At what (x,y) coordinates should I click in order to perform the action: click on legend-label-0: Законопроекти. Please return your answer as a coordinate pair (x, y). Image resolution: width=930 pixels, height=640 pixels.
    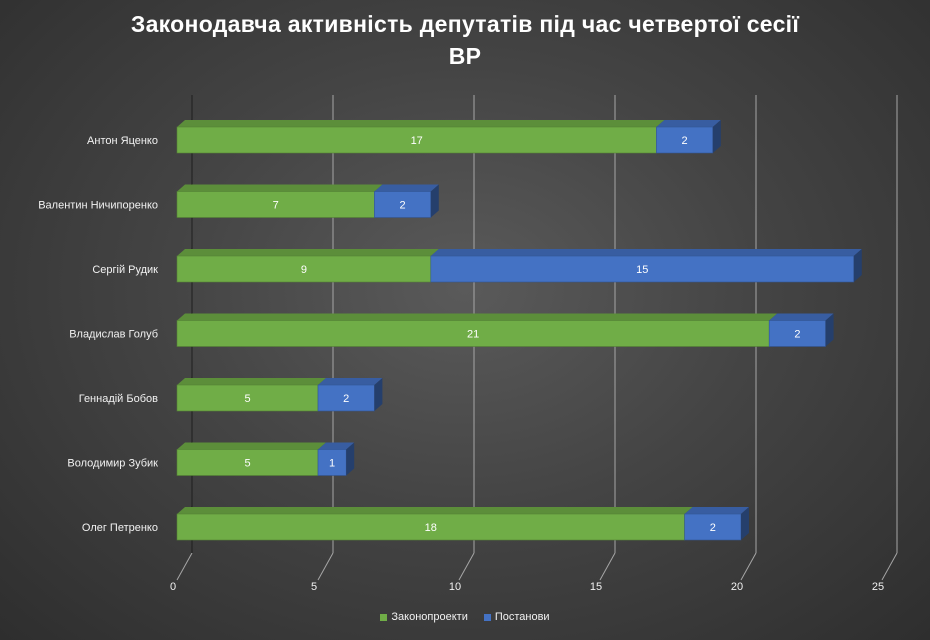
    Looking at the image, I should click on (429, 617).